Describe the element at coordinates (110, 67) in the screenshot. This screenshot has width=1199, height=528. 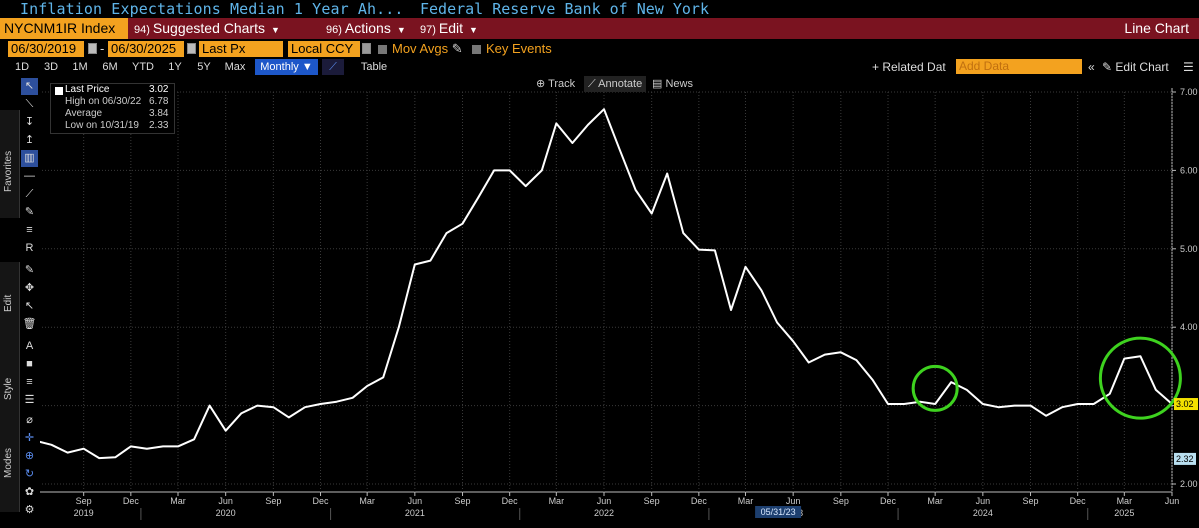
I see `period-6m-button: 6M` at that location.